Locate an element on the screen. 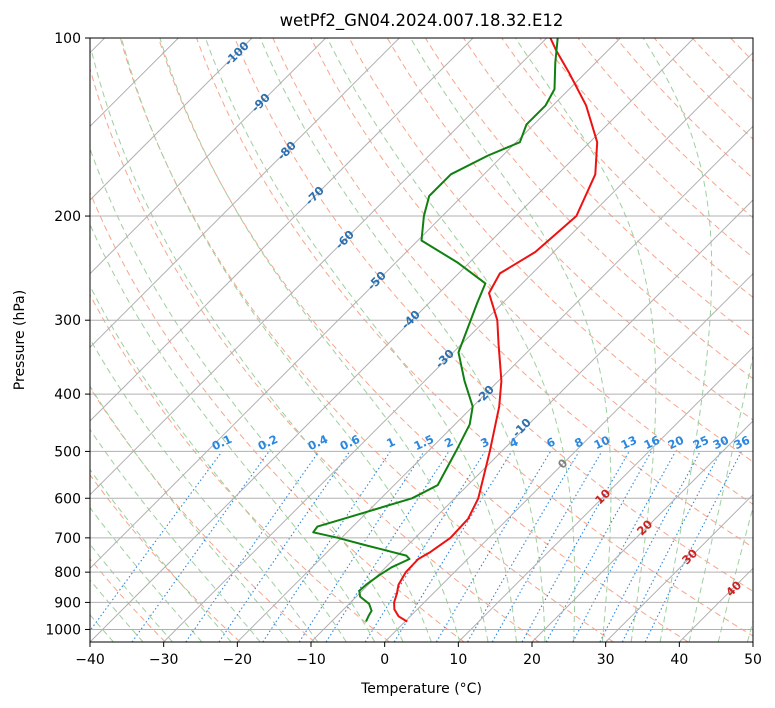 This screenshot has width=775, height=708. y-tick-label: 1000 is located at coordinates (63, 630).